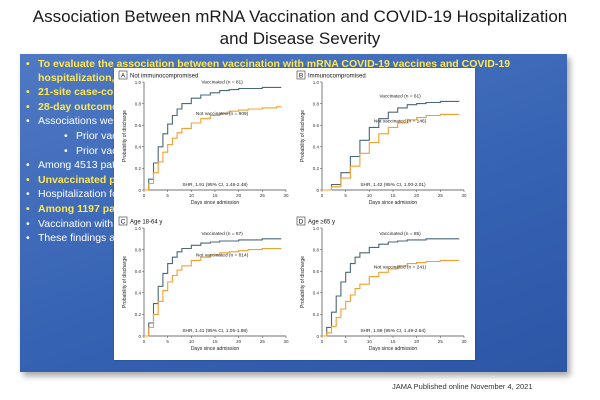 The height and width of the screenshot is (400, 600). Describe the element at coordinates (215, 185) in the screenshot. I see `shr-annotation: SHR, 1.91 (95% CI, 1.48-2.48)` at that location.